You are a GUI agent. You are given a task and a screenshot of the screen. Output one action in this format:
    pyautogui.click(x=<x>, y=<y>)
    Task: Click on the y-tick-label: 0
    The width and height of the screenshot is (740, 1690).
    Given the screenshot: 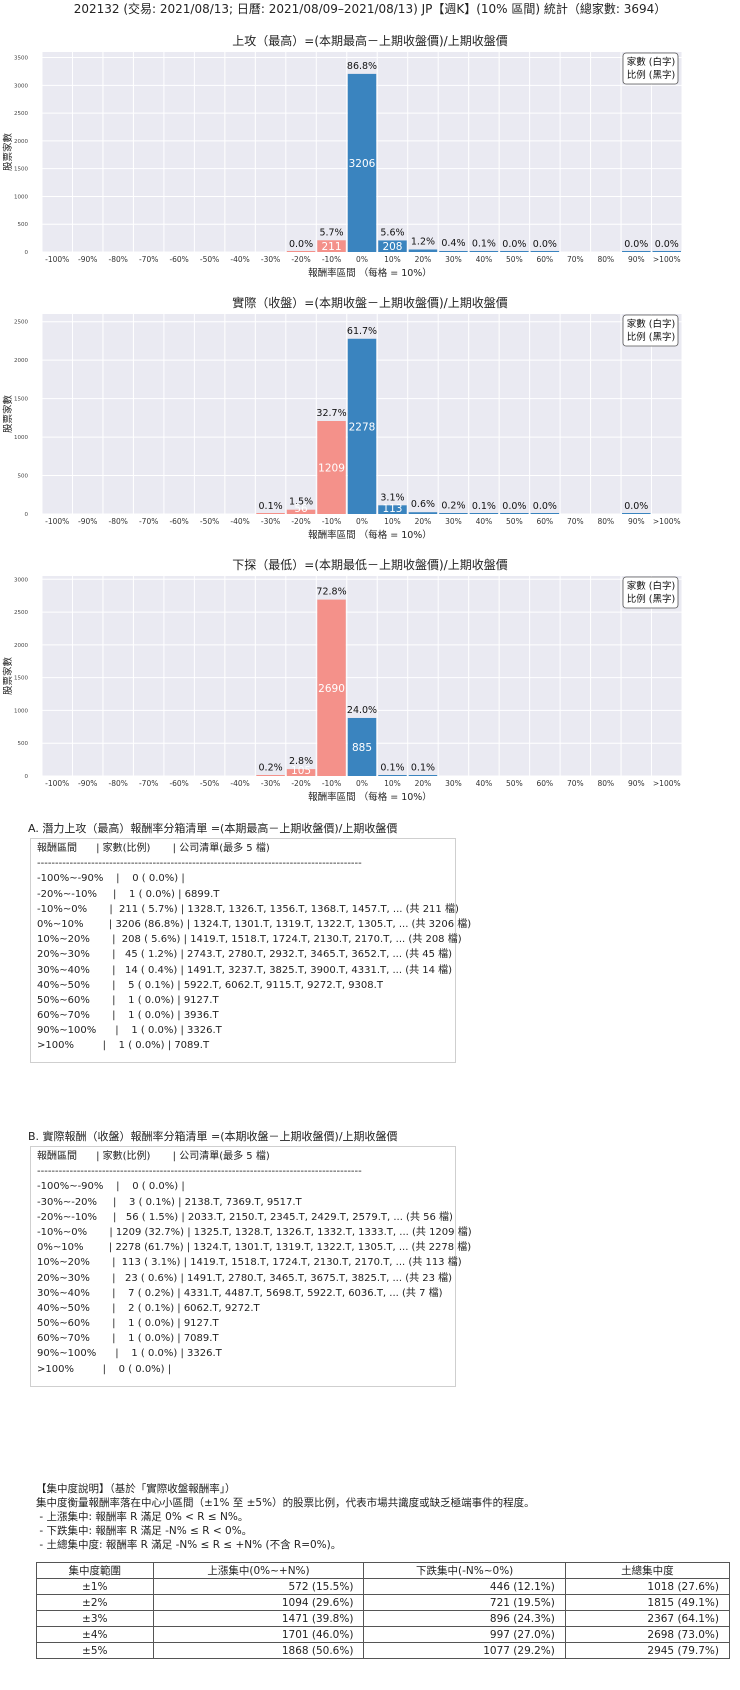 What is the action you would take?
    pyautogui.click(x=27, y=253)
    